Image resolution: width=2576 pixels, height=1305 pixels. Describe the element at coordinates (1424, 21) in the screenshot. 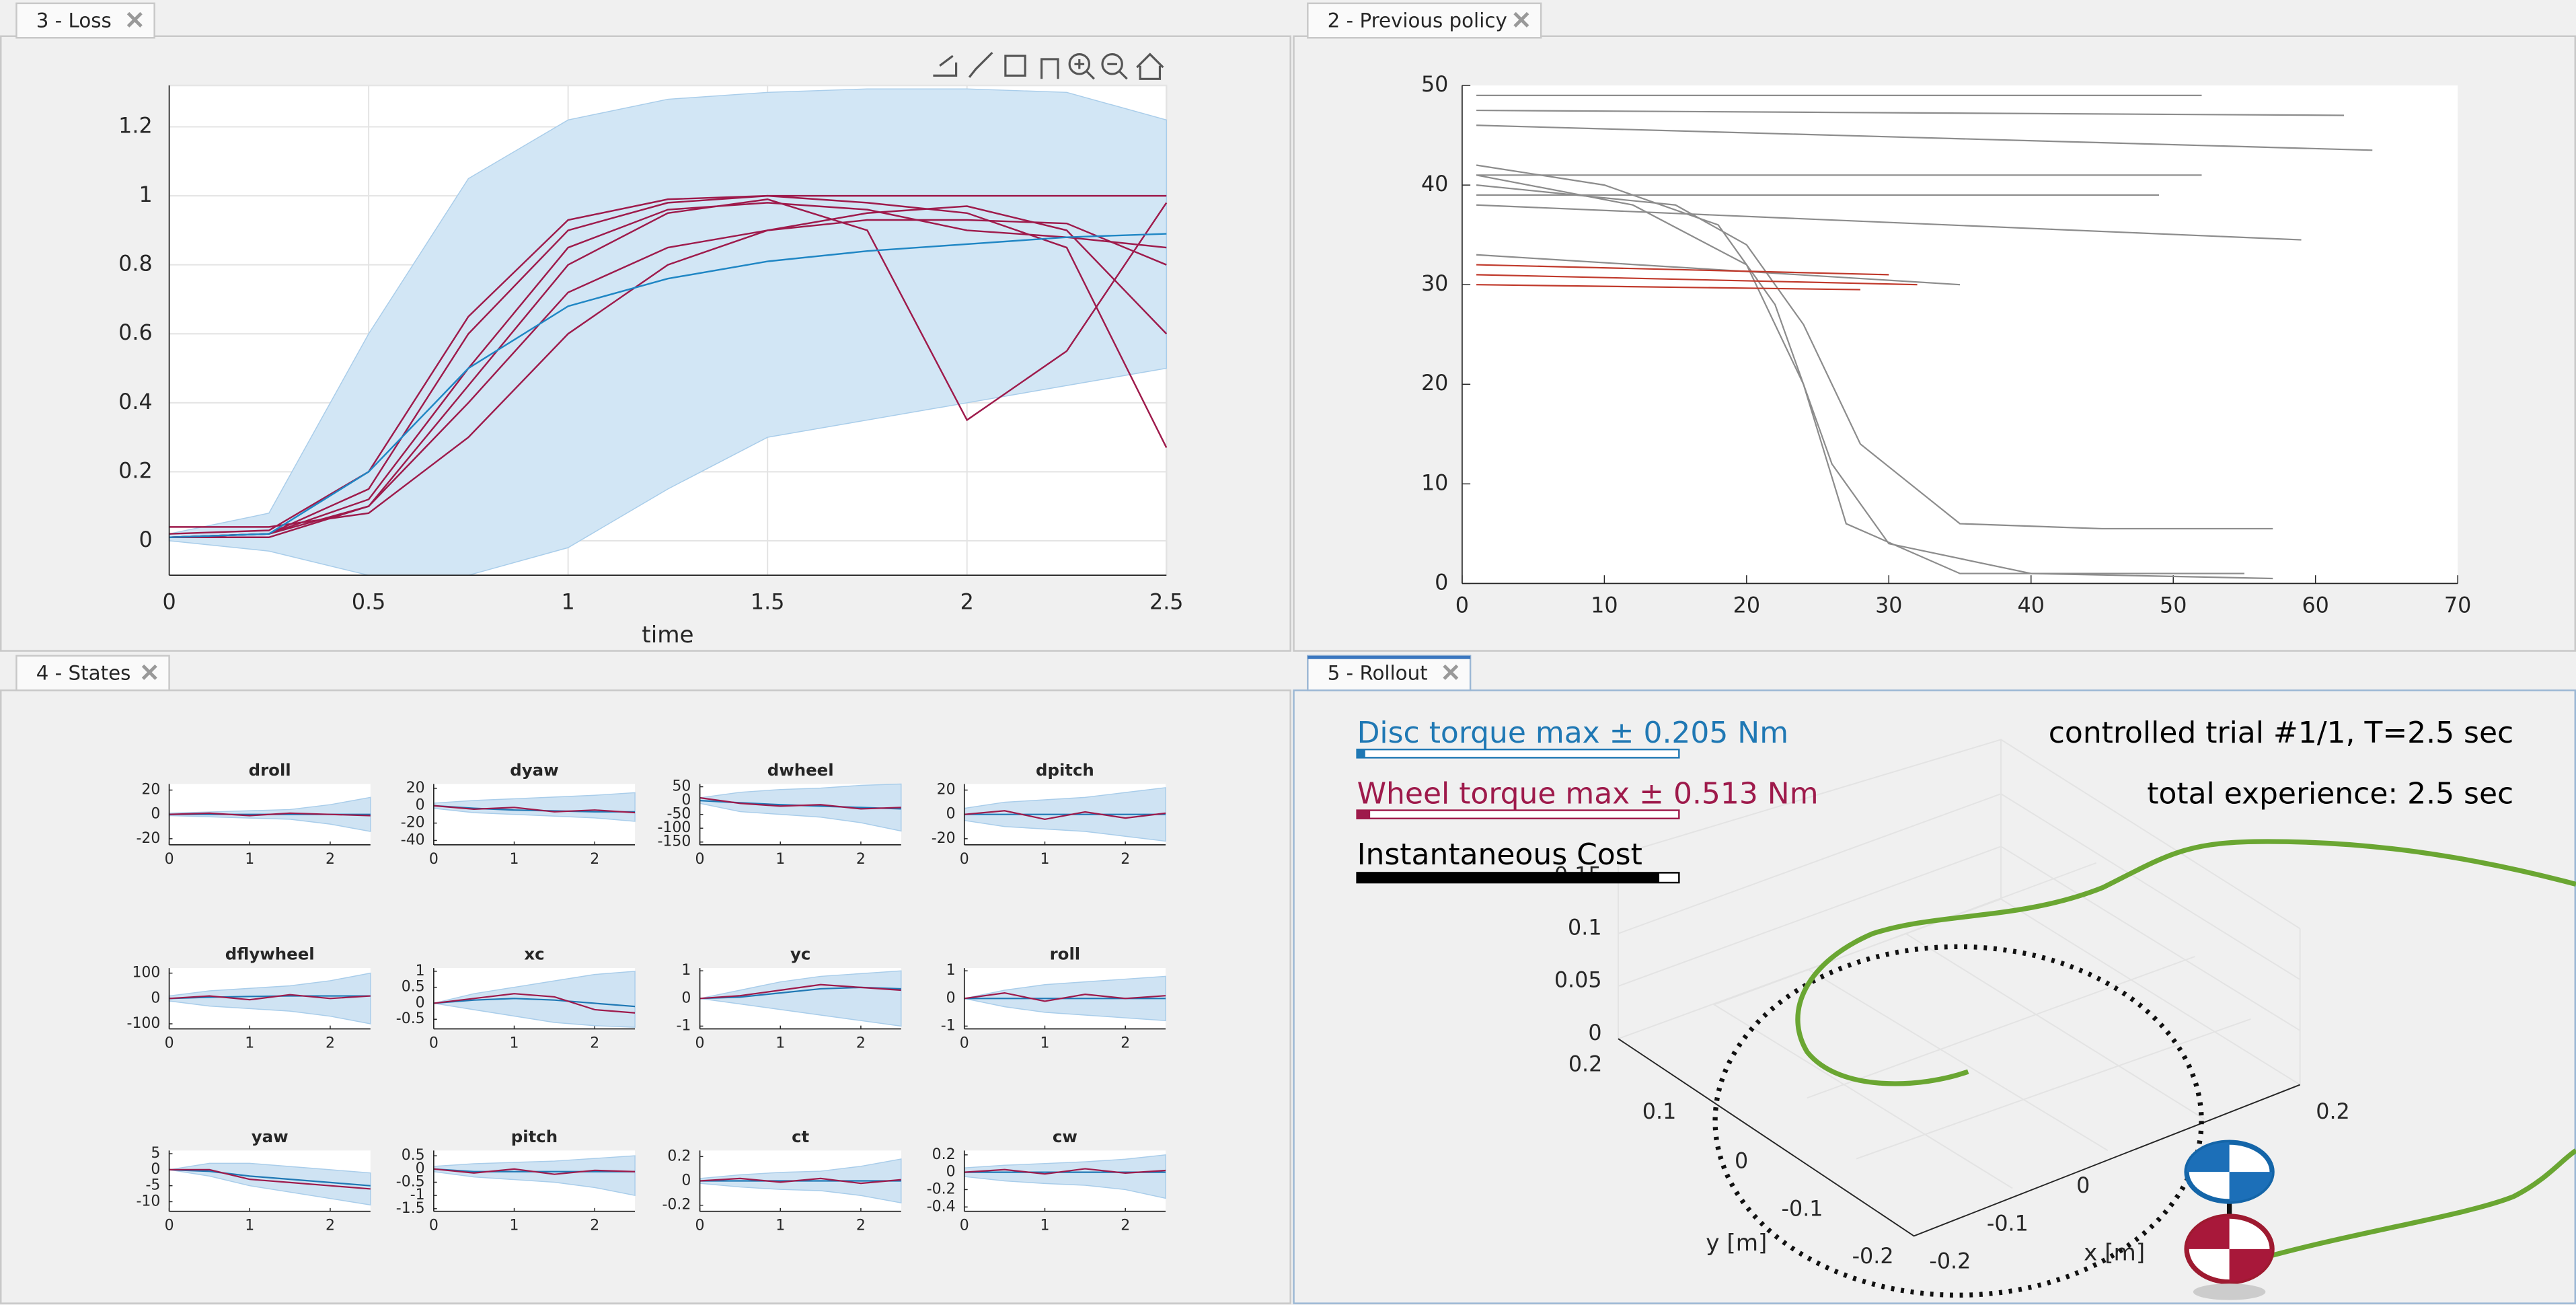

I see `tab: 2 - Previous policy` at that location.